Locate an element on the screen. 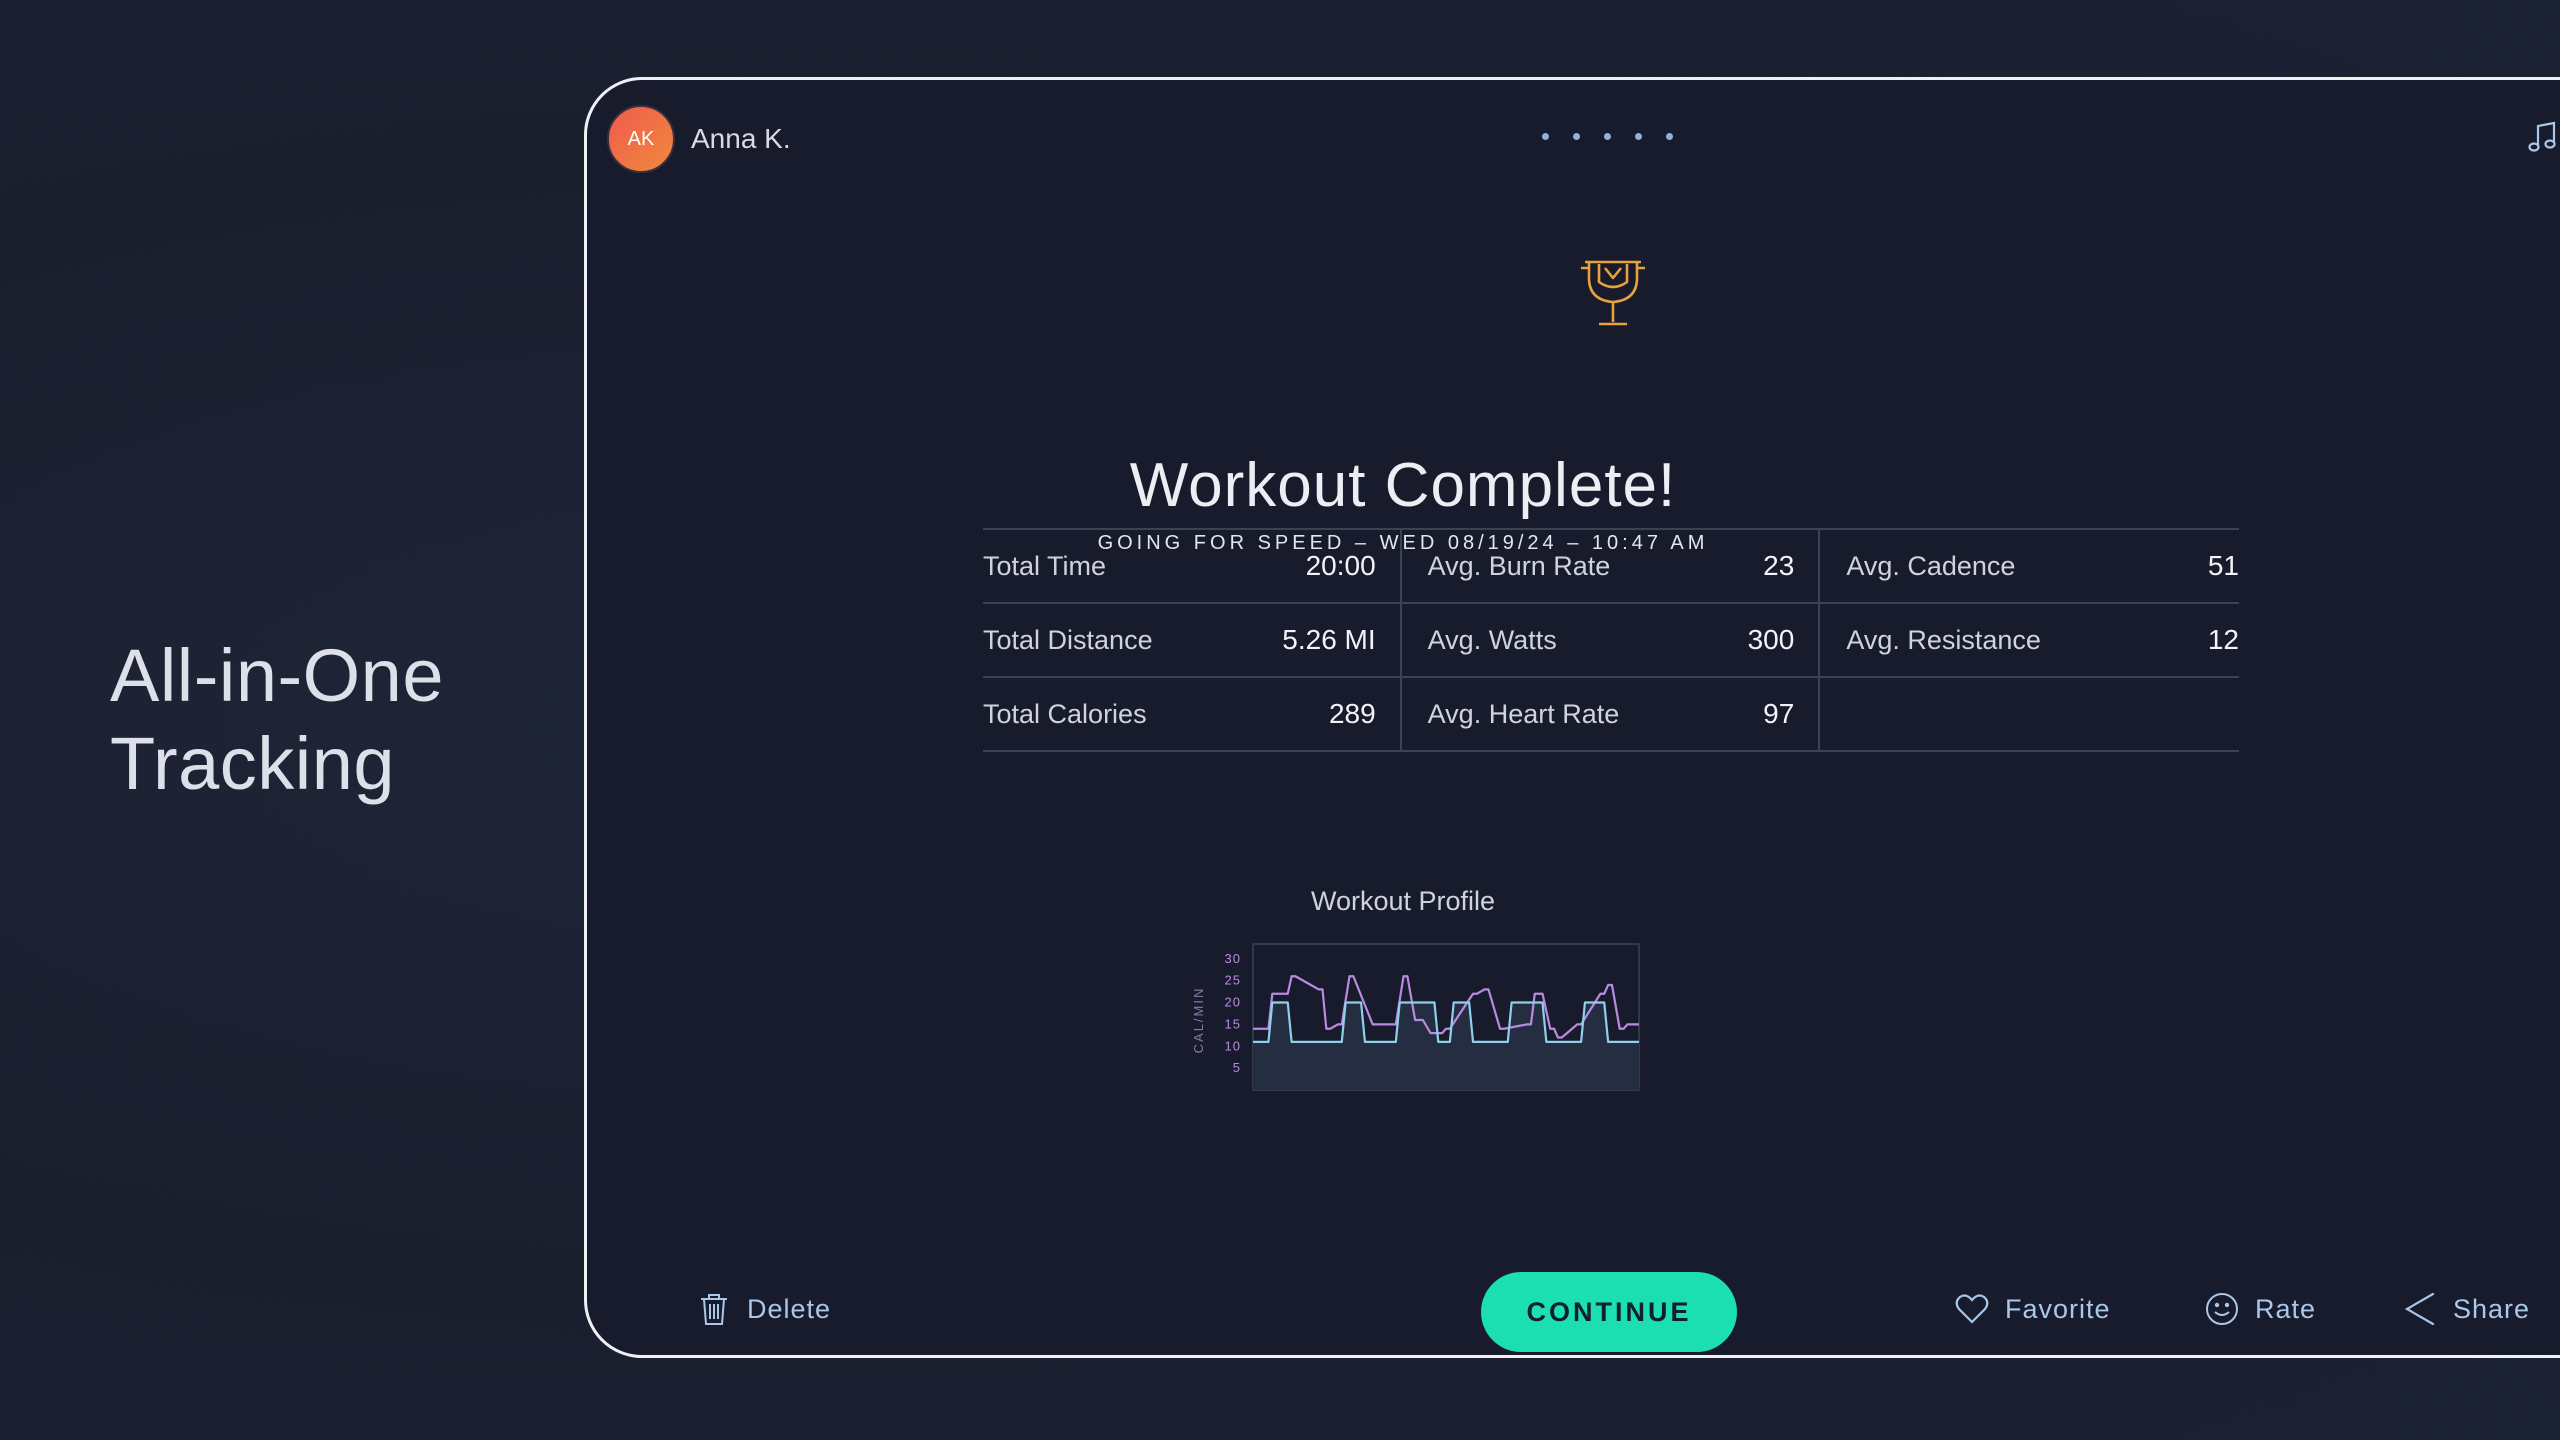 The height and width of the screenshot is (1440, 2560). delete-label: Delete is located at coordinates (789, 1308).